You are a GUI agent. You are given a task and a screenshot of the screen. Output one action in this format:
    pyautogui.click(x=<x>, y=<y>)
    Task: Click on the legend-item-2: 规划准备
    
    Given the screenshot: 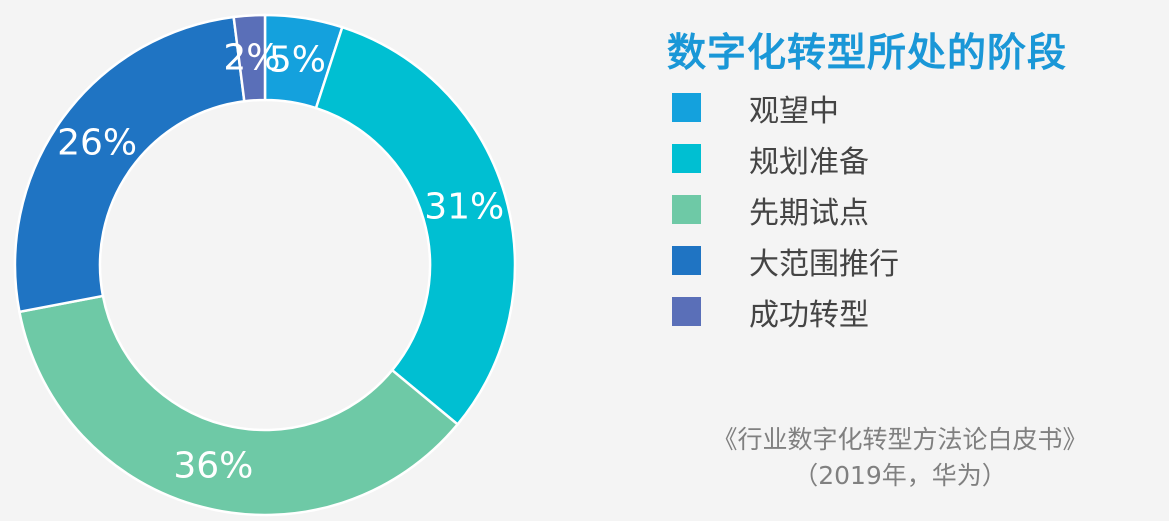 What is the action you would take?
    pyautogui.click(x=785, y=158)
    